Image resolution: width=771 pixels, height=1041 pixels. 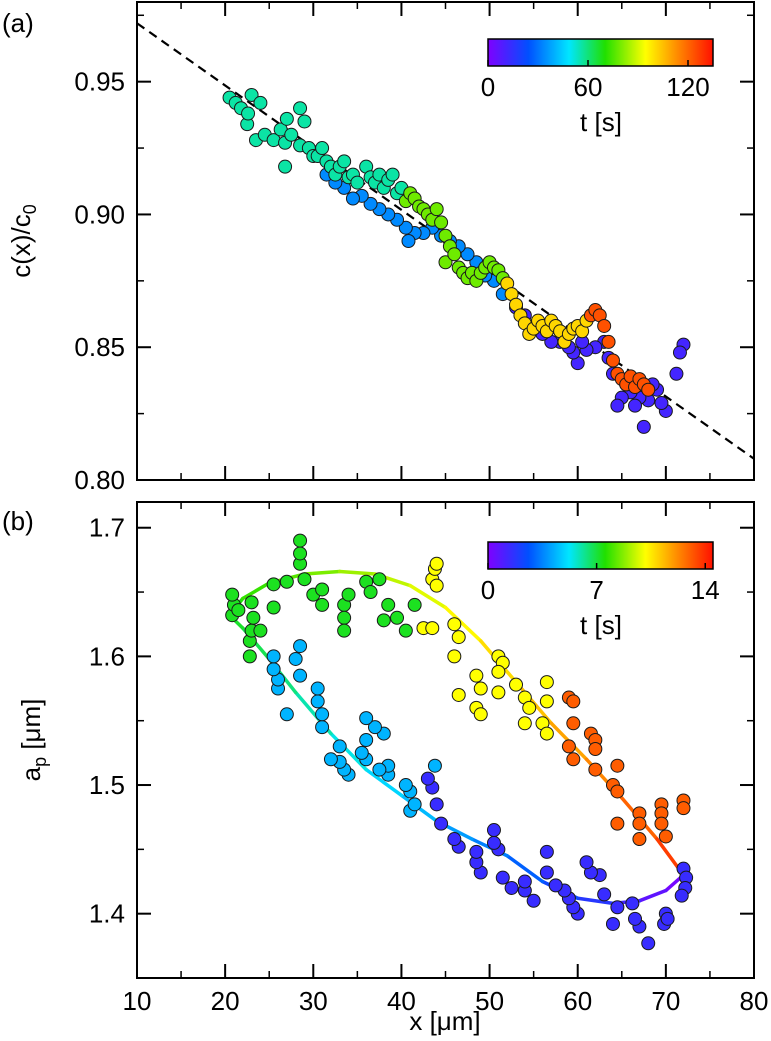 I want to click on x-tick-label: 10, so click(x=137, y=1001).